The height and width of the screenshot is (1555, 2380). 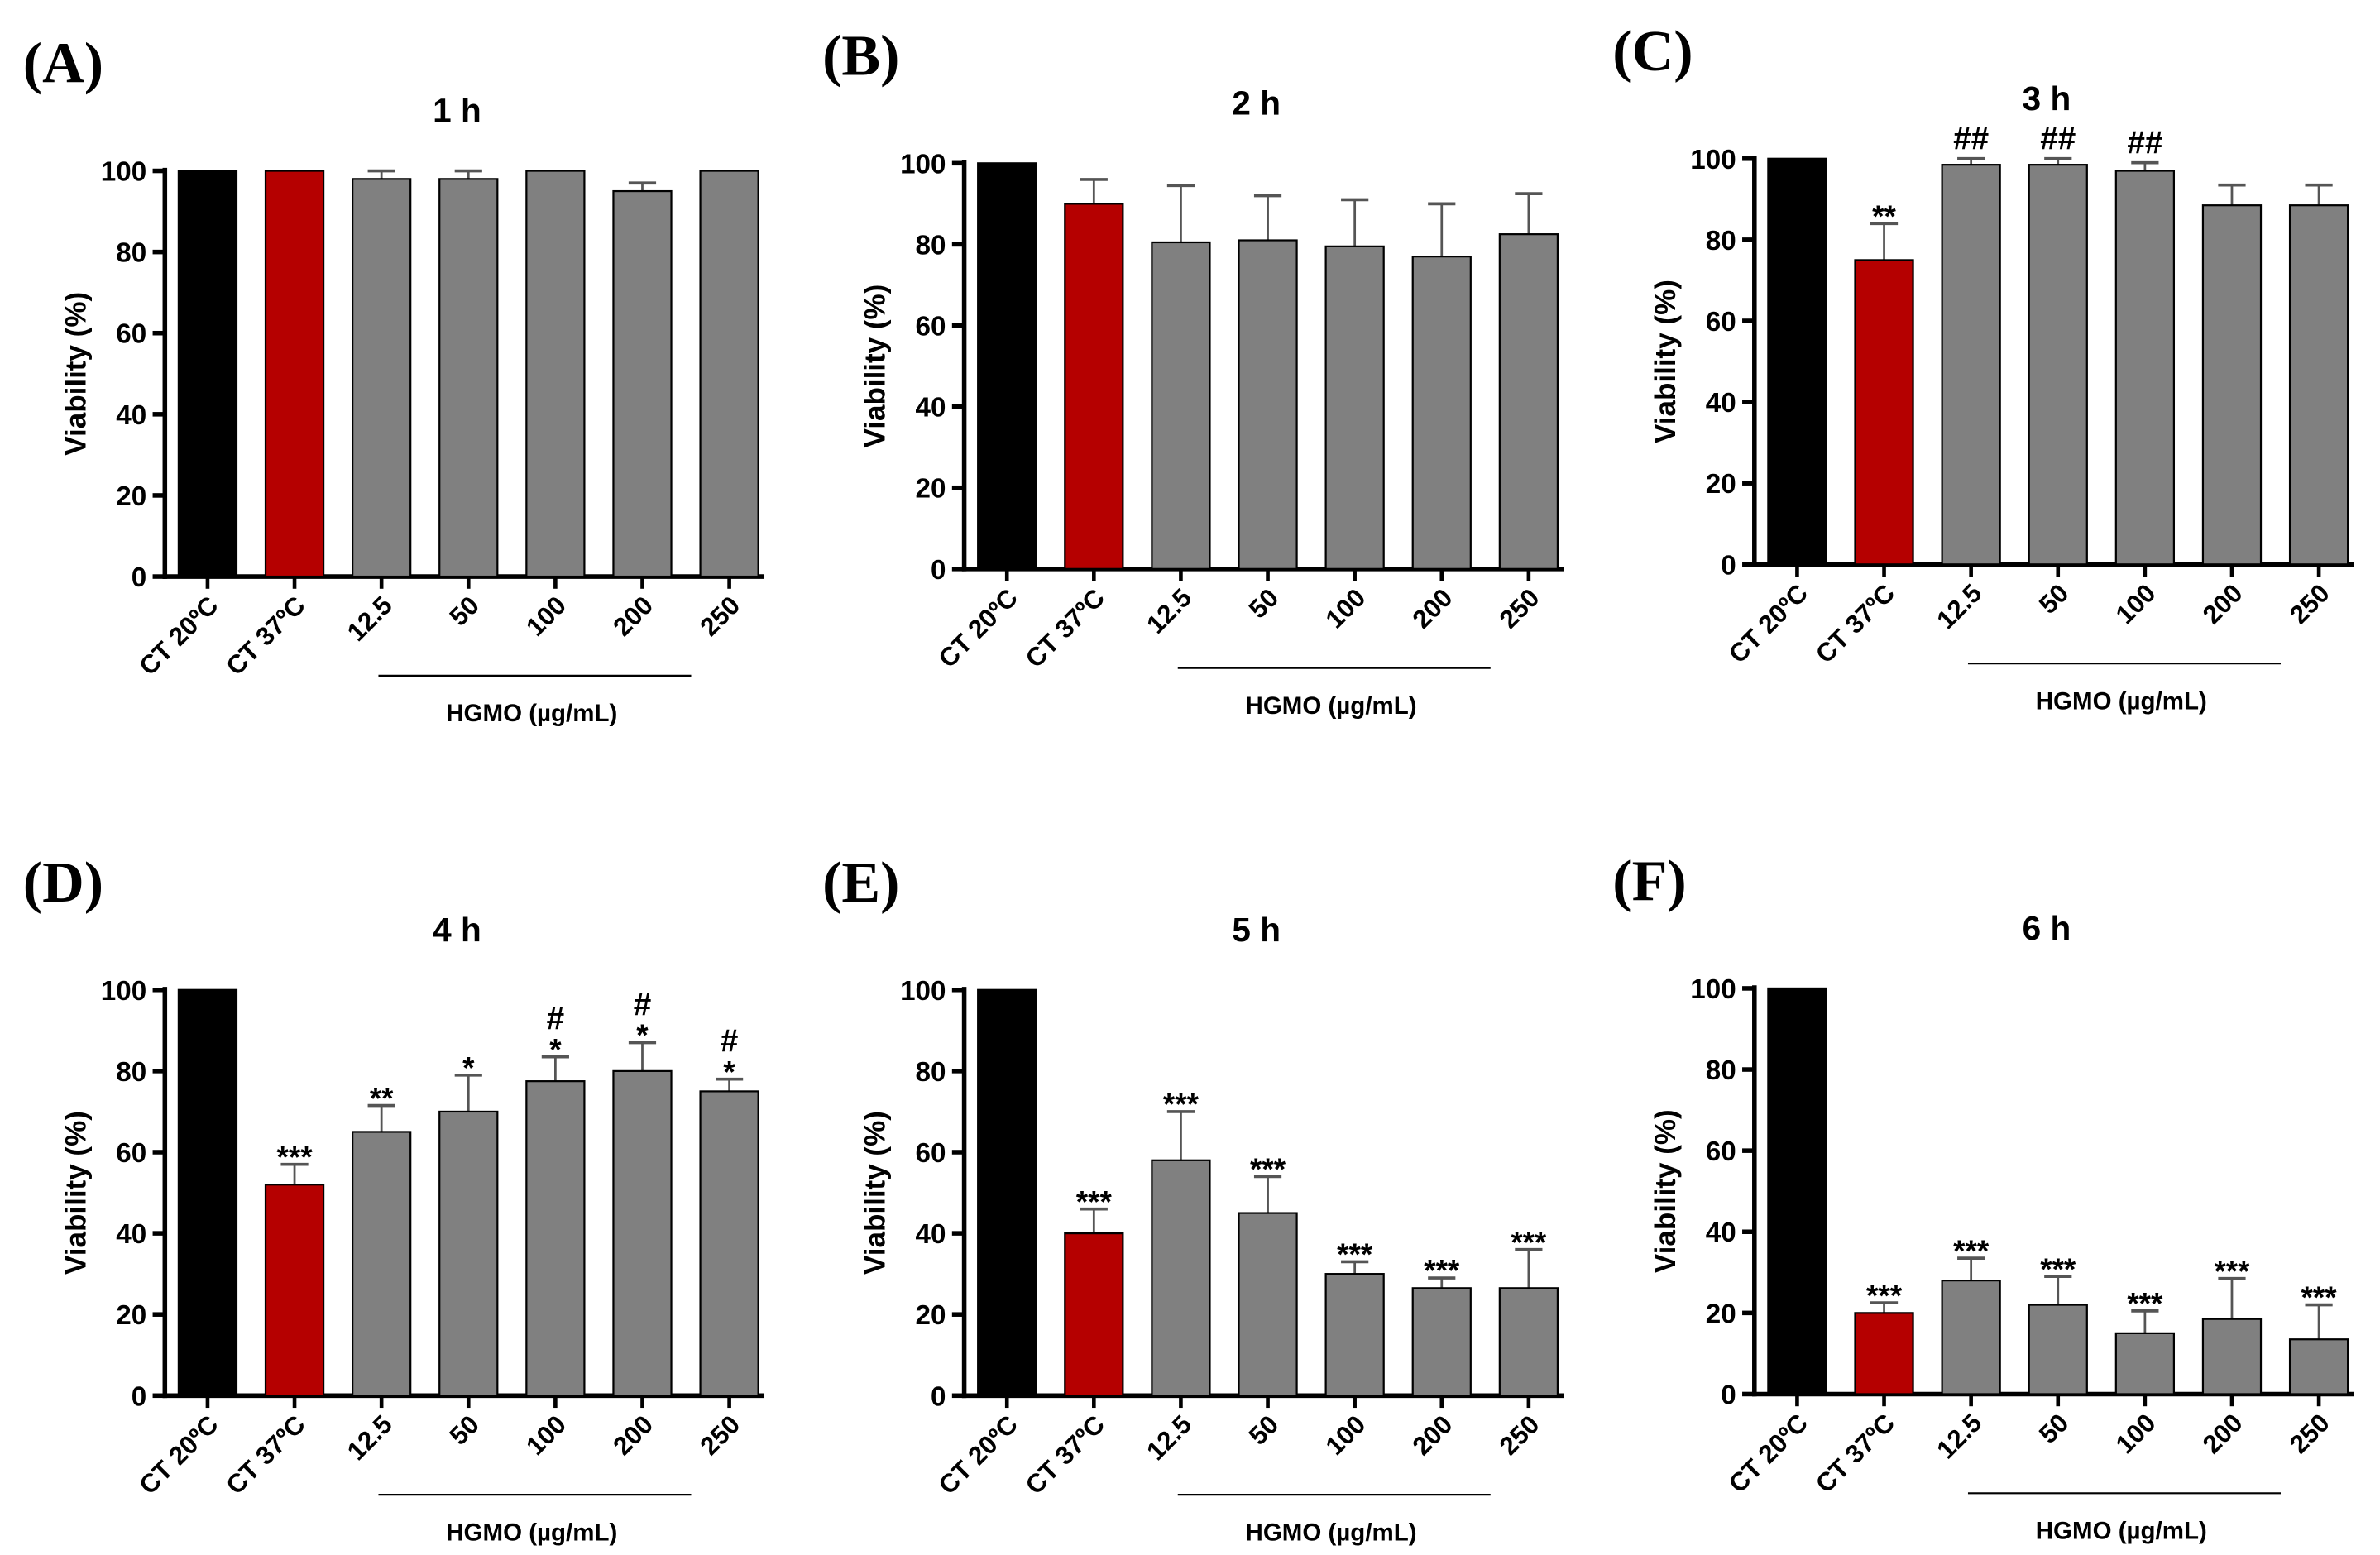 I want to click on panel-letter: (D), so click(x=63, y=883).